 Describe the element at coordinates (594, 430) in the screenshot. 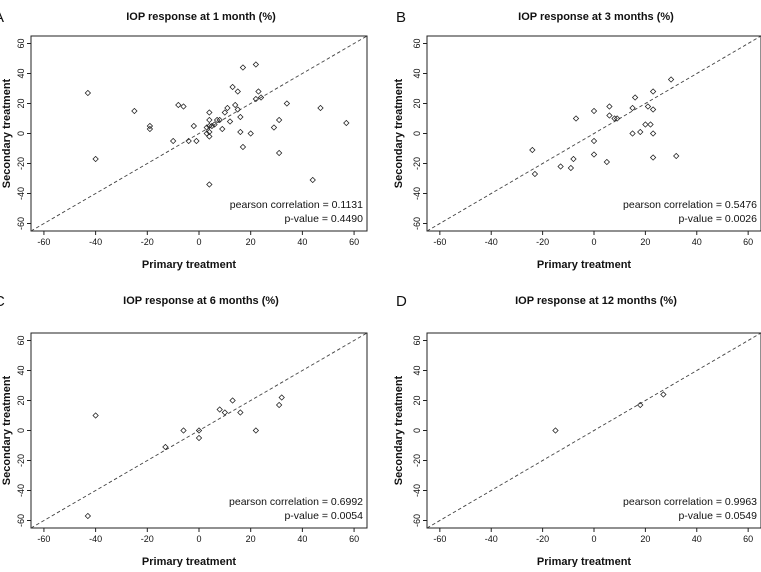

I see `identity-reference-line` at that location.